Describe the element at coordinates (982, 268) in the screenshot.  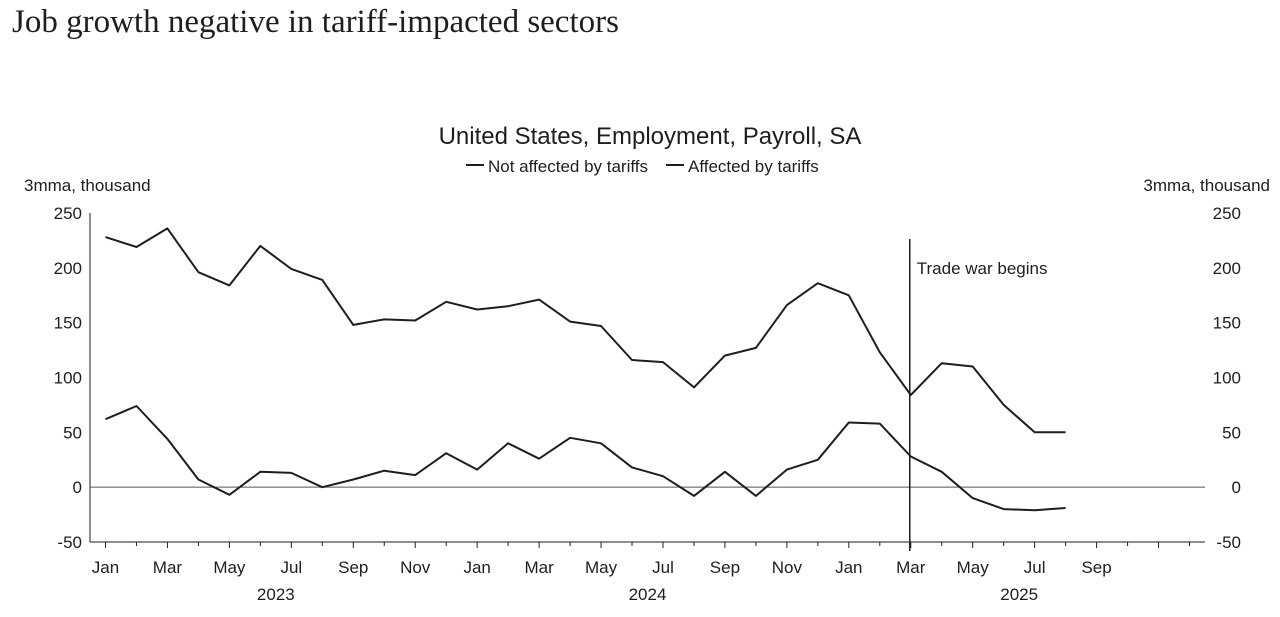
I see `trade-war-annotation: Trade war begins` at that location.